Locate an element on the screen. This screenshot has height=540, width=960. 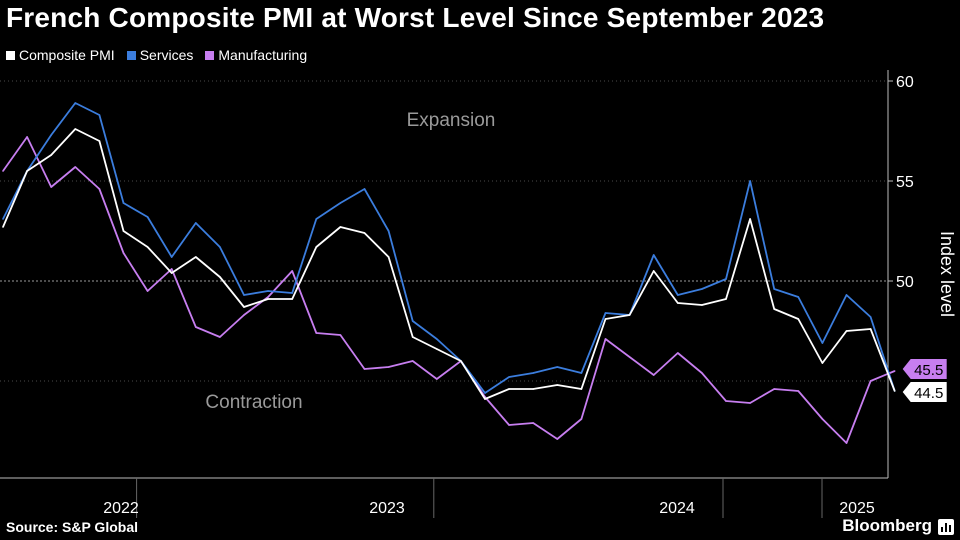
x-tick-label-2022: 2022 is located at coordinates (121, 508).